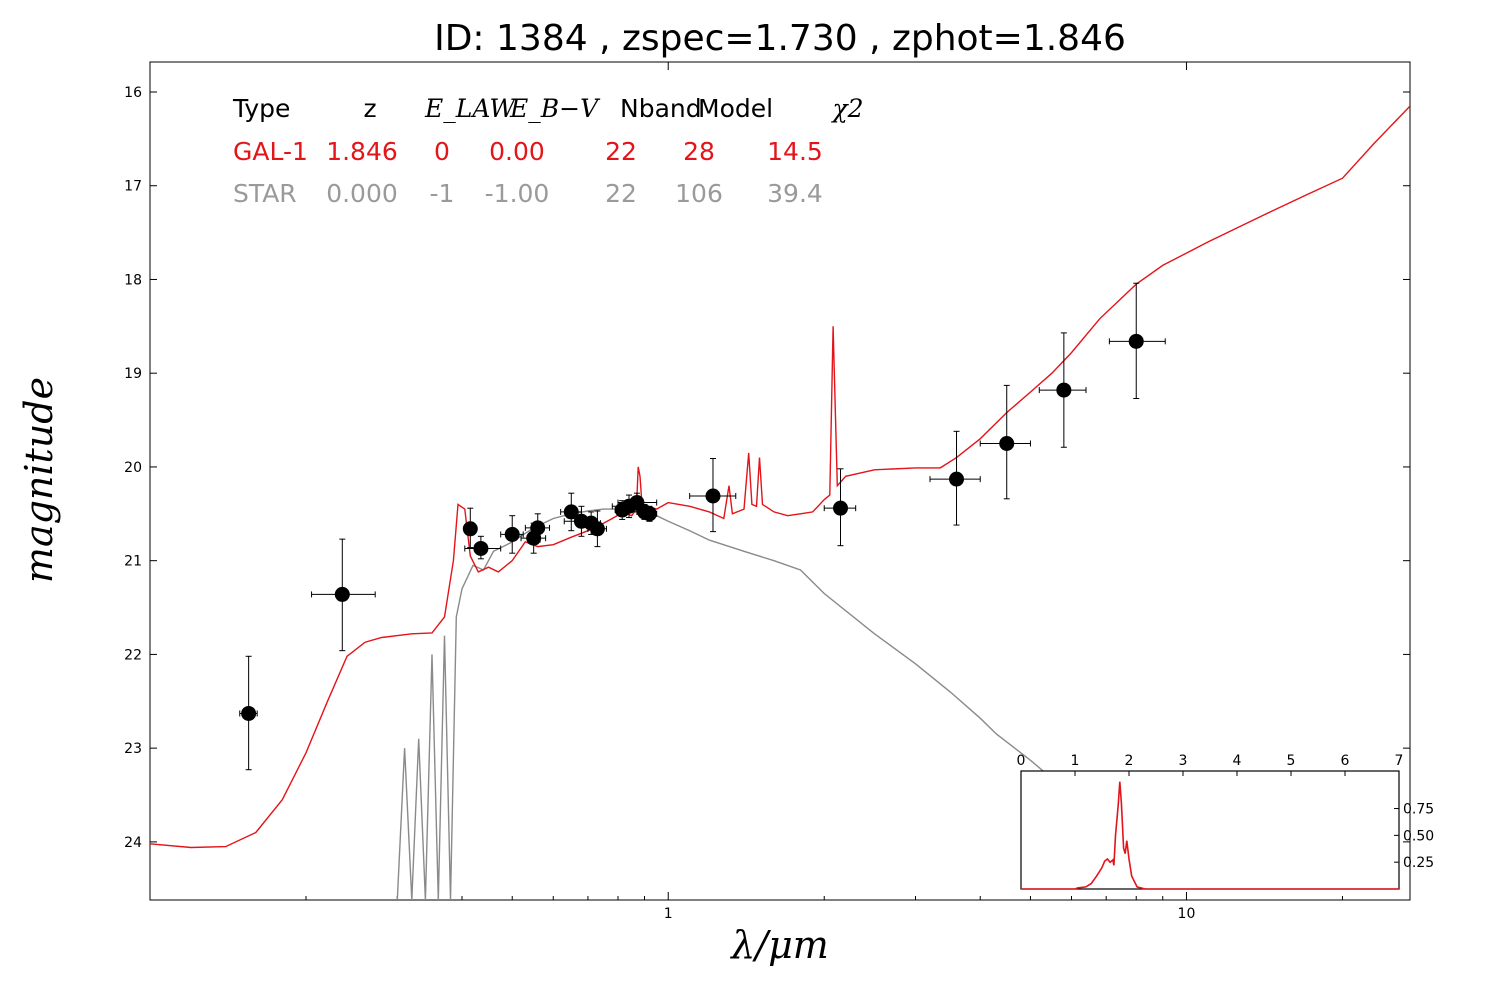 The height and width of the screenshot is (1000, 1500). I want to click on table-cell-gal: 0.00, so click(517, 151).